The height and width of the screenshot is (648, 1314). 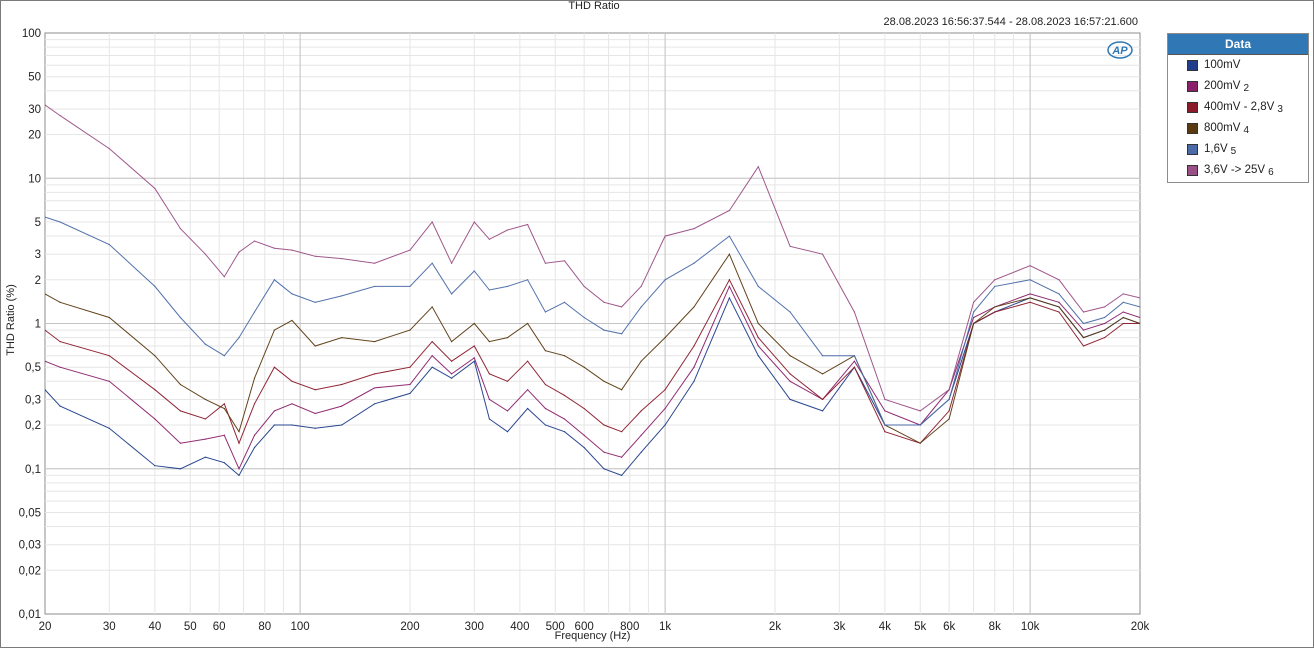 What do you see at coordinates (45, 627) in the screenshot?
I see `x-tick-label: 20` at bounding box center [45, 627].